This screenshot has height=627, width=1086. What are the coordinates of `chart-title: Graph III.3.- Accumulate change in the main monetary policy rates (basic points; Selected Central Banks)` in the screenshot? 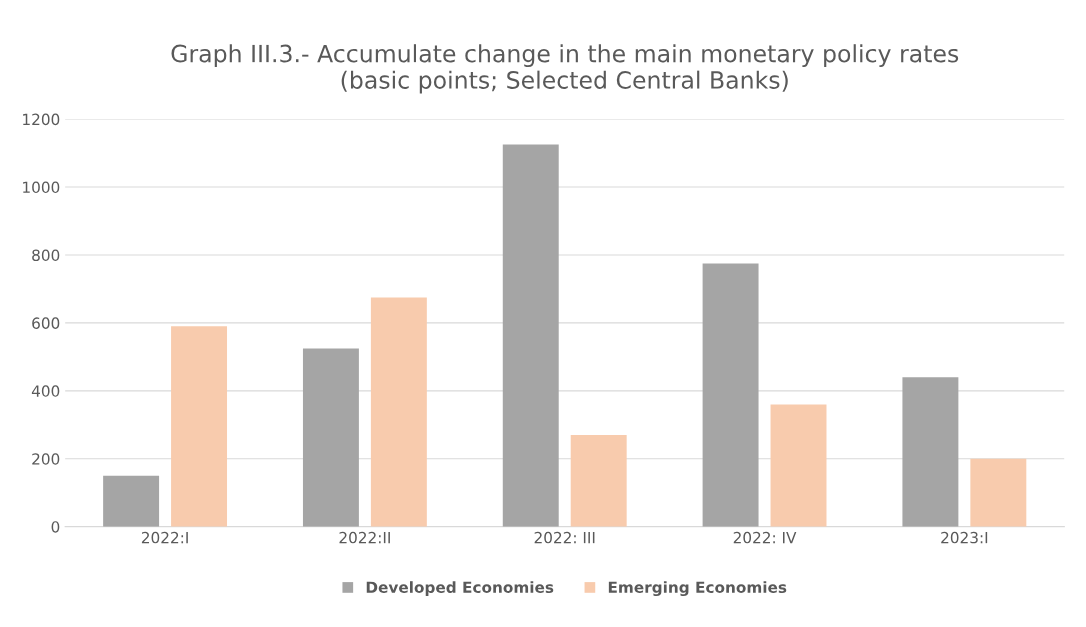 It's located at (565, 69).